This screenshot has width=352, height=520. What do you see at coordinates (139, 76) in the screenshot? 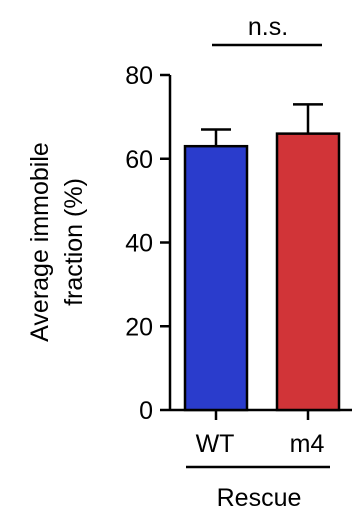
I see `y-tick-label-80: 80` at bounding box center [139, 76].